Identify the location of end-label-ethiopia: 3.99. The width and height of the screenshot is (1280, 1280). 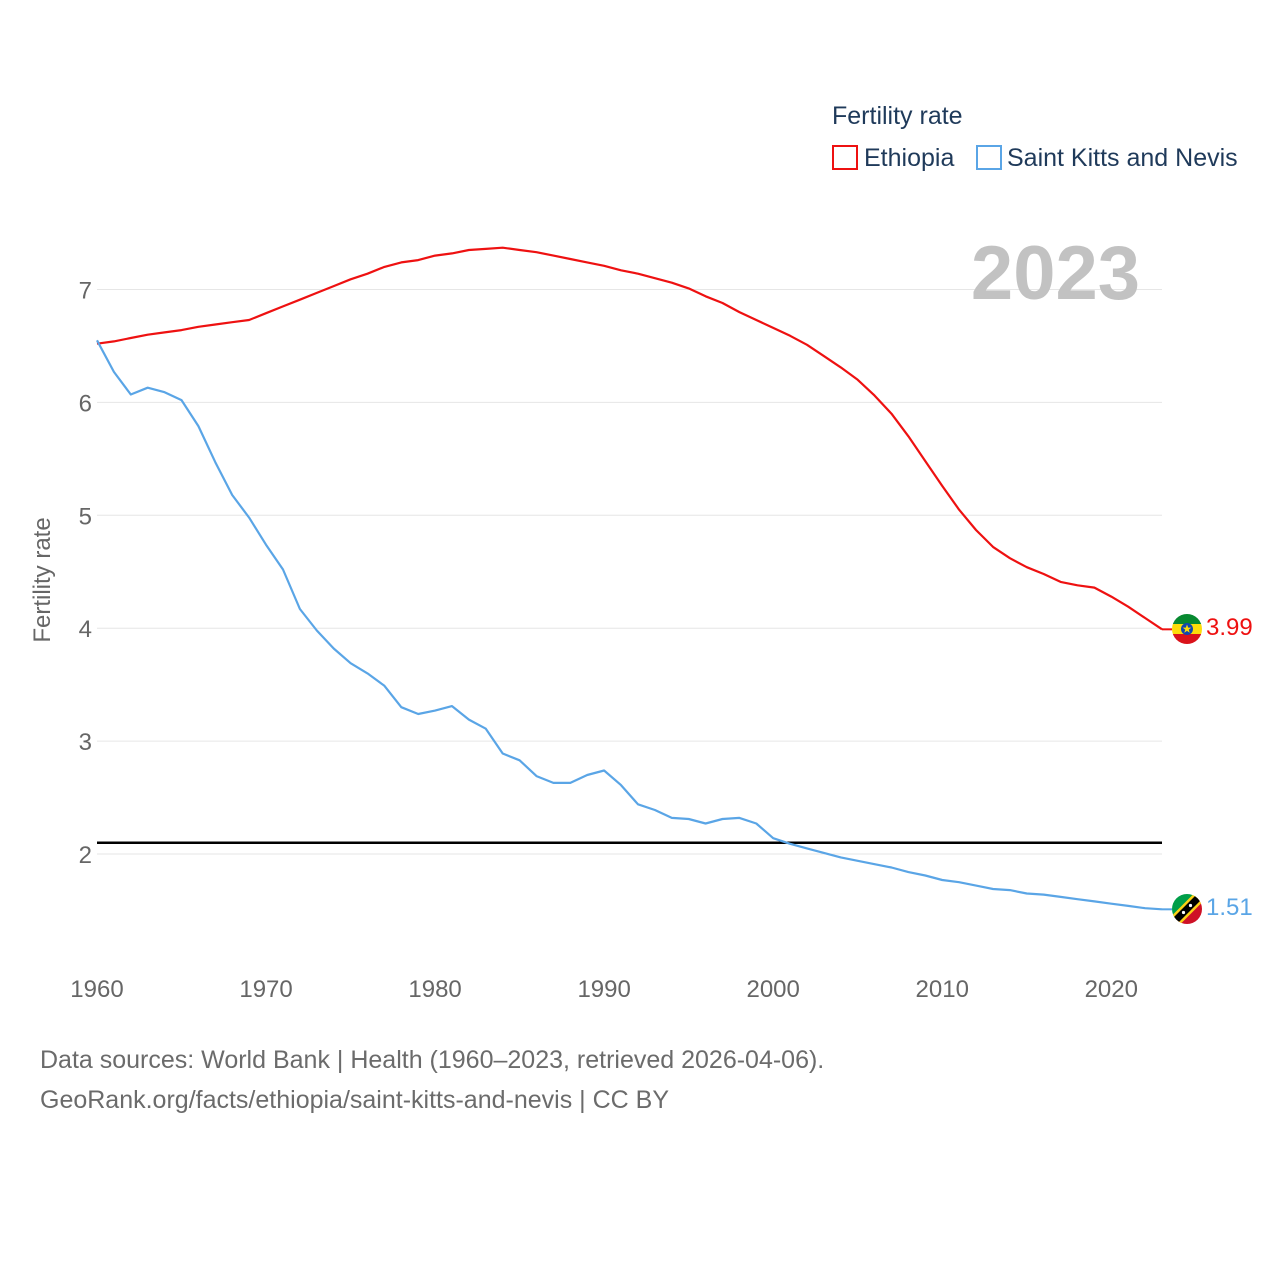
(1229, 627).